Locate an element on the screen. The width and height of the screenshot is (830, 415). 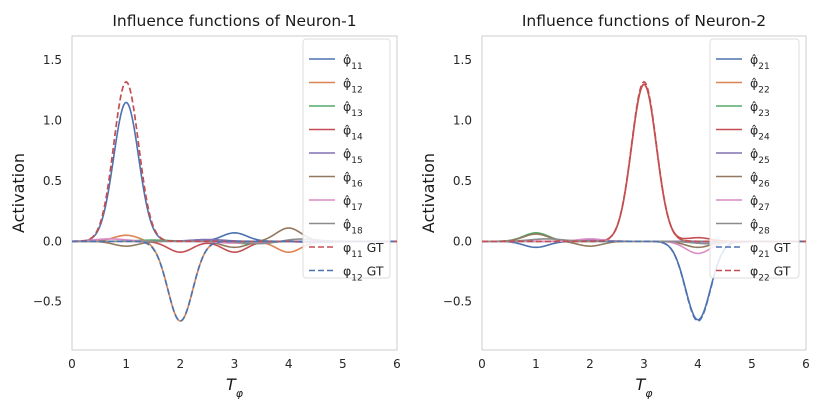
legend-entry-label: φ11 GT is located at coordinates (363, 250).